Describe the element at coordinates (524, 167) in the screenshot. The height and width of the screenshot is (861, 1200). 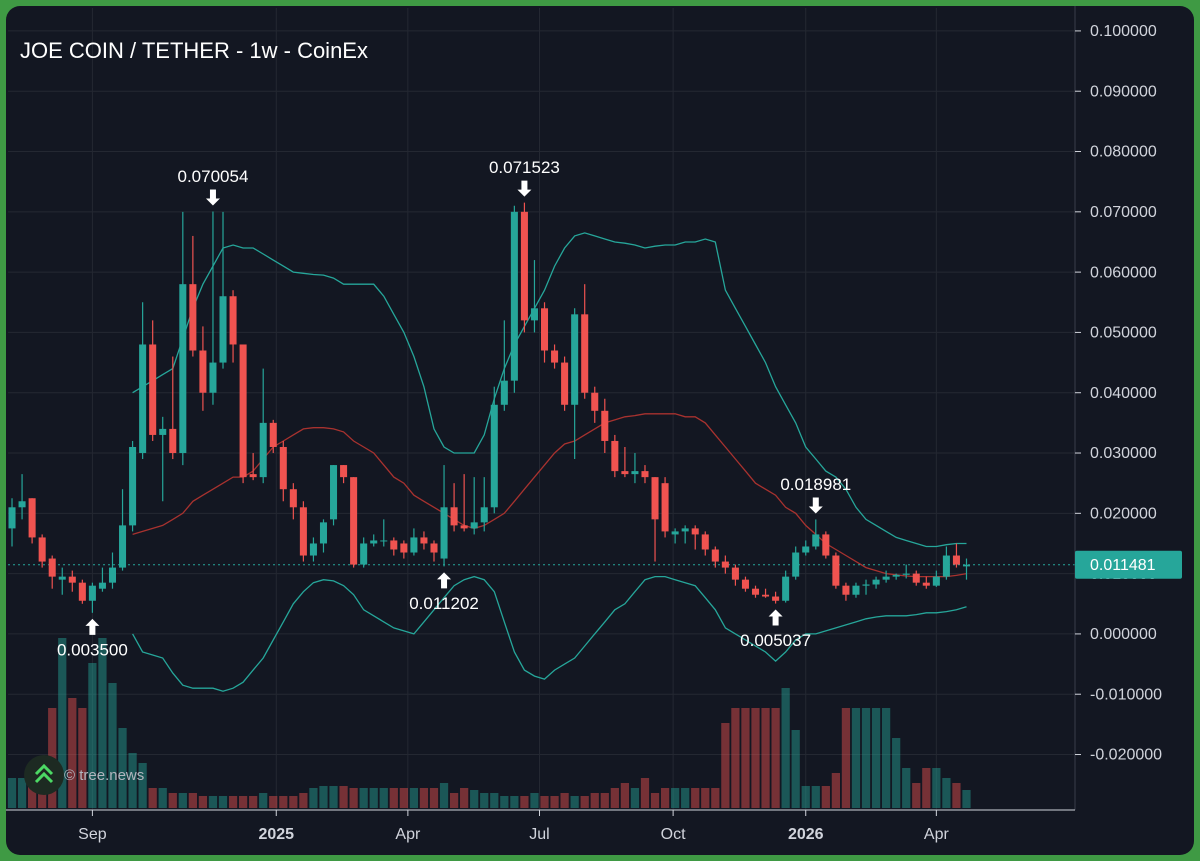
I see `annotation-label: 0.071523` at that location.